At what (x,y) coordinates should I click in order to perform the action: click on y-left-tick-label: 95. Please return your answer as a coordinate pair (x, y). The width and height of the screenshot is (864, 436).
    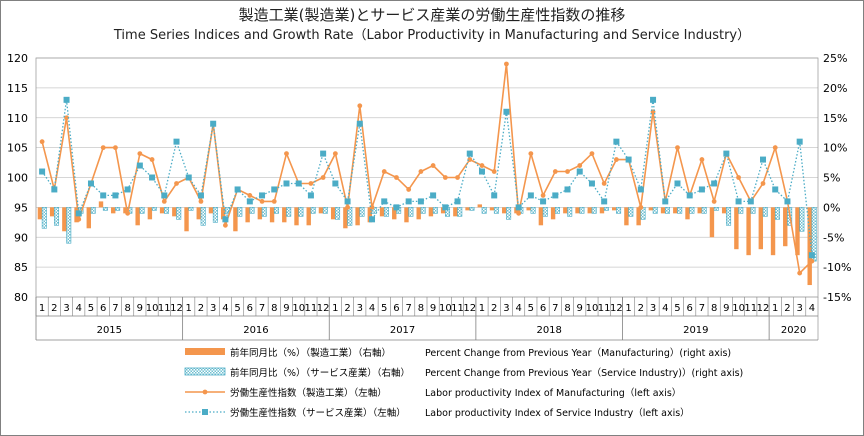
    Looking at the image, I should click on (21, 207).